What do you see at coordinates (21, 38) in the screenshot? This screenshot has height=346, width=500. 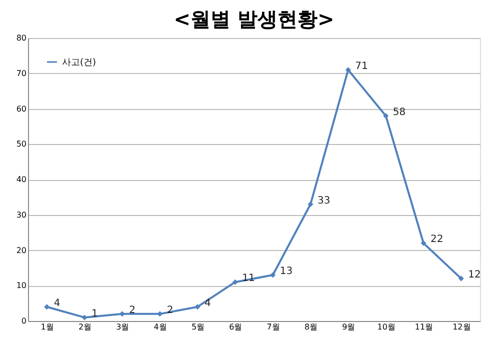 I see `y-tick-label: 80` at bounding box center [21, 38].